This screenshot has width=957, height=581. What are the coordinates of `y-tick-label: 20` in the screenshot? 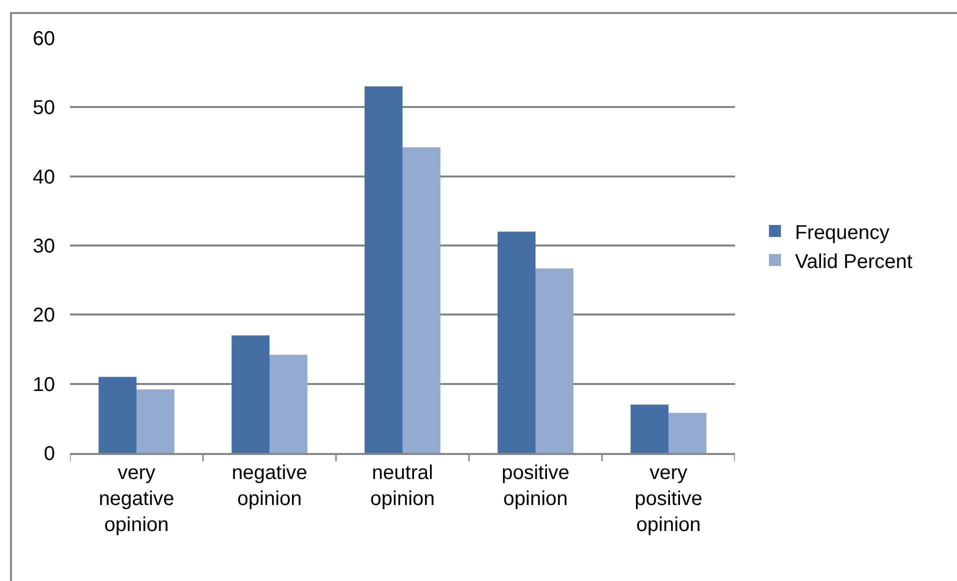 It's located at (43, 315).